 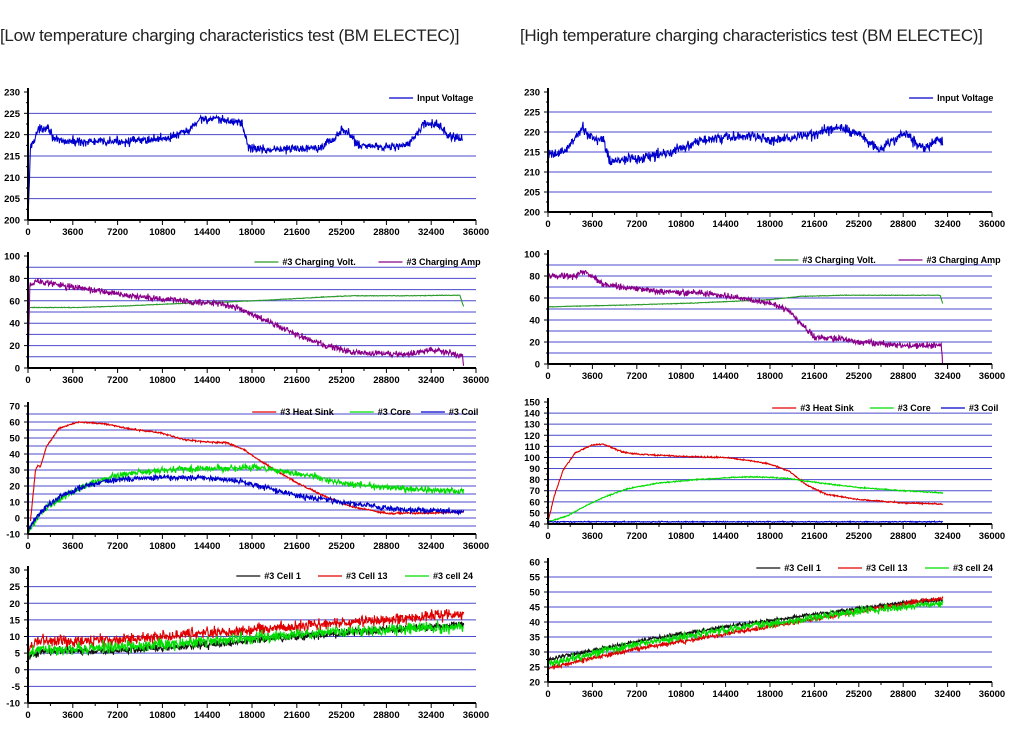 I want to click on y-tick-label: 30, so click(x=534, y=653).